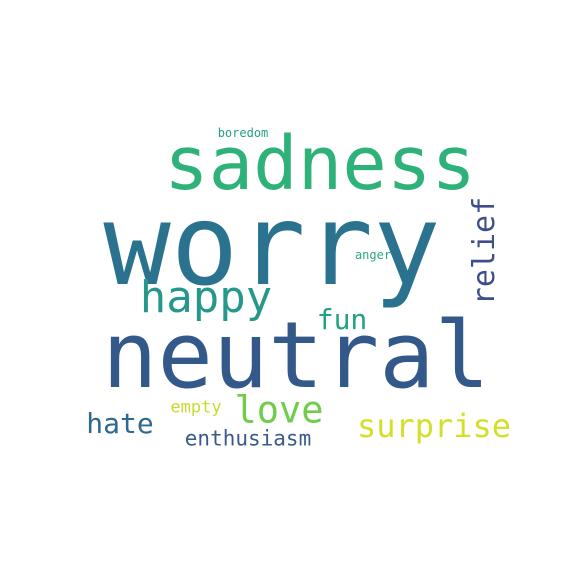 This screenshot has height=576, width=576. I want to click on word-hate: hate, so click(120, 423).